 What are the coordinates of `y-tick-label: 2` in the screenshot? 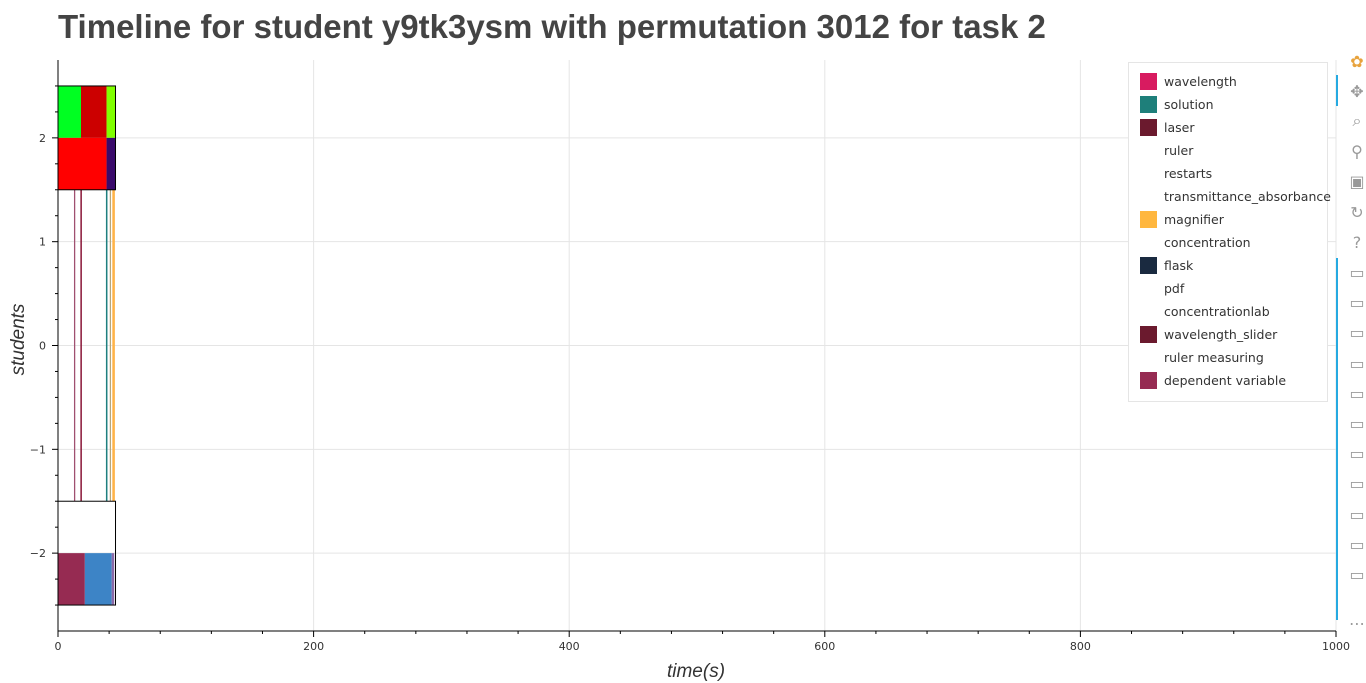 It's located at (42, 138).